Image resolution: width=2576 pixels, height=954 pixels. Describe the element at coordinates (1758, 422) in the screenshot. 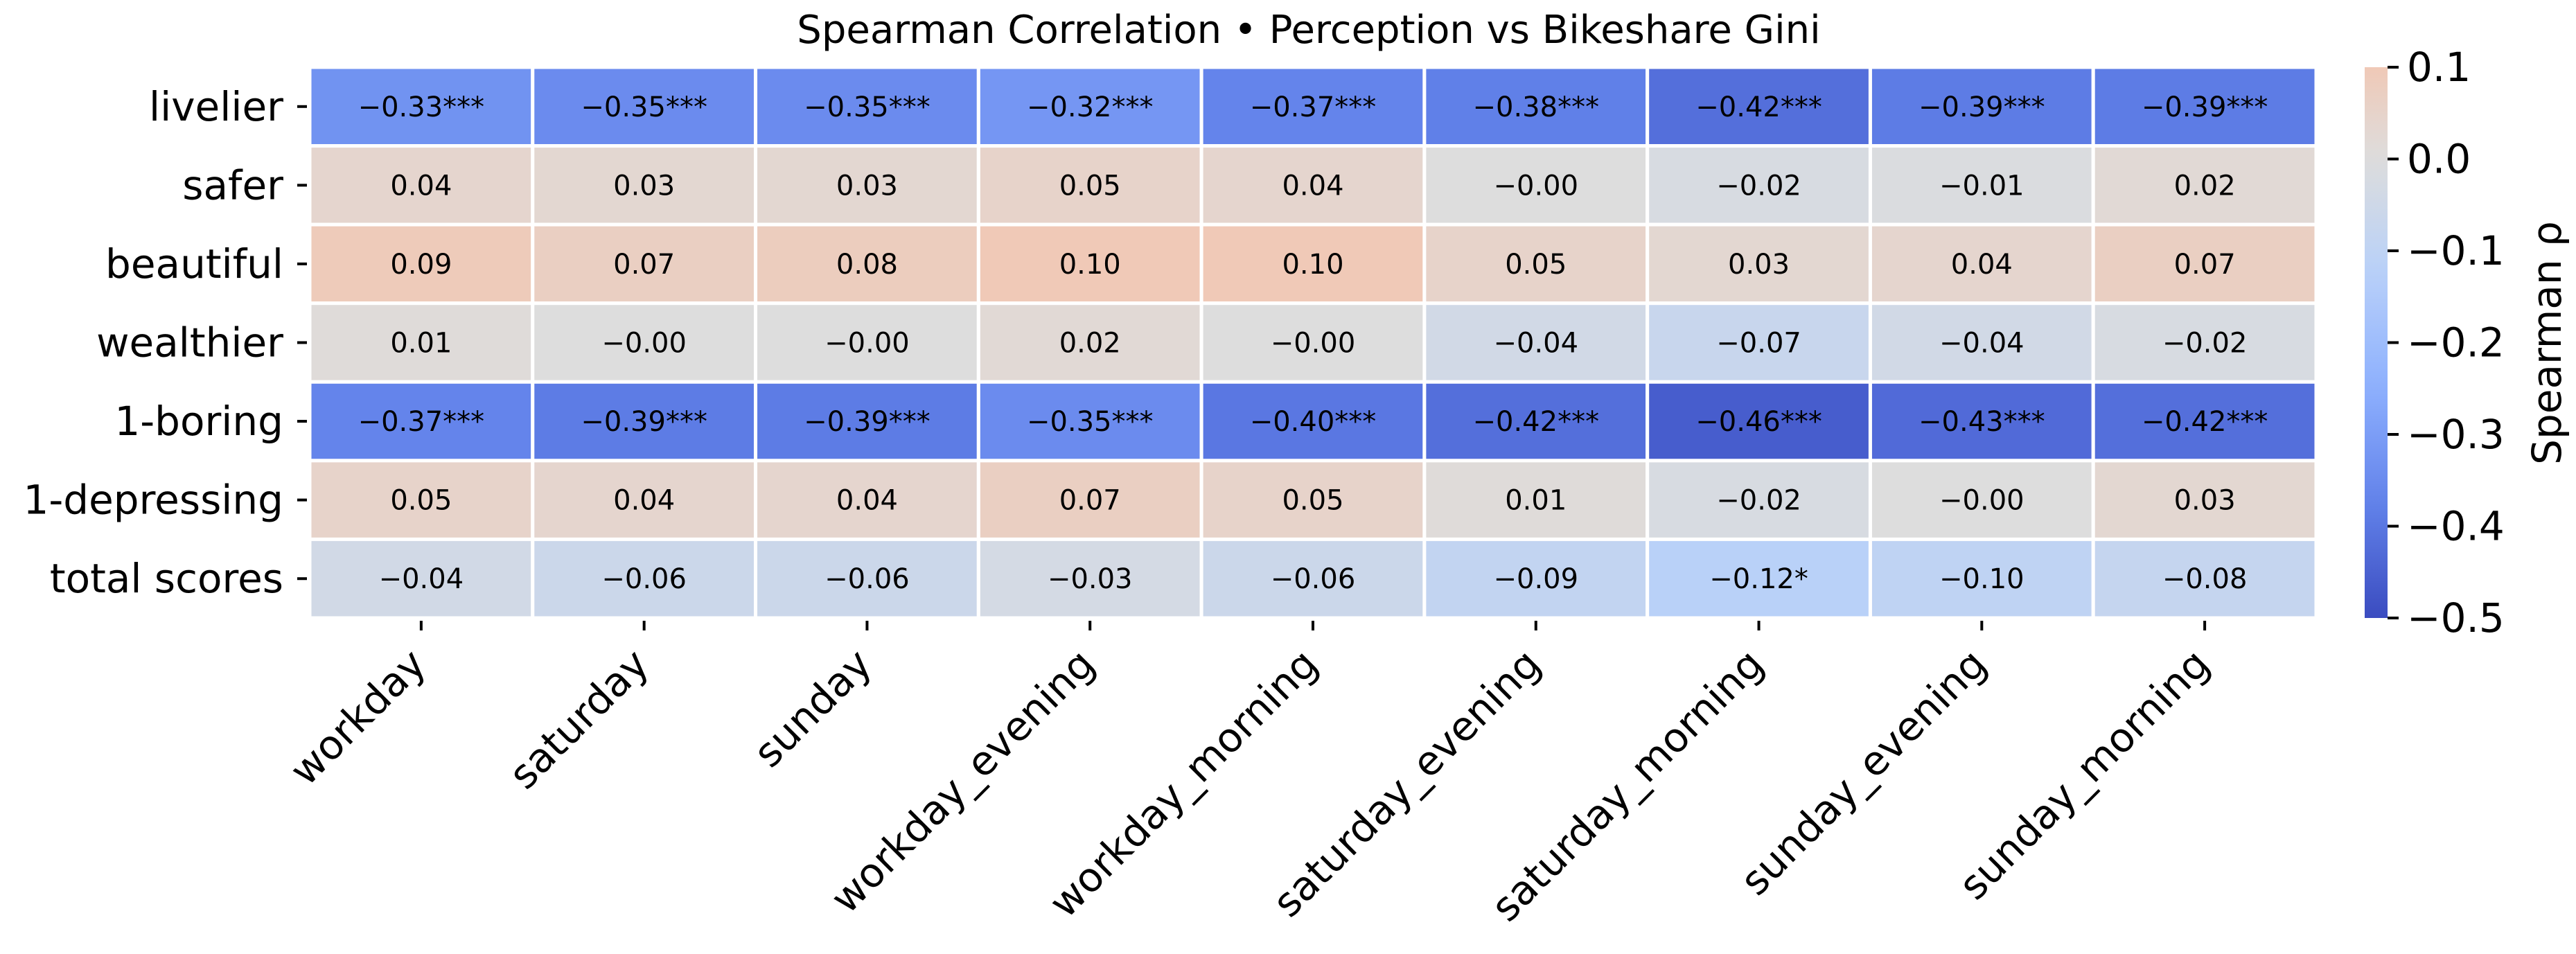

I see `cell-annotation: −0.46***` at that location.